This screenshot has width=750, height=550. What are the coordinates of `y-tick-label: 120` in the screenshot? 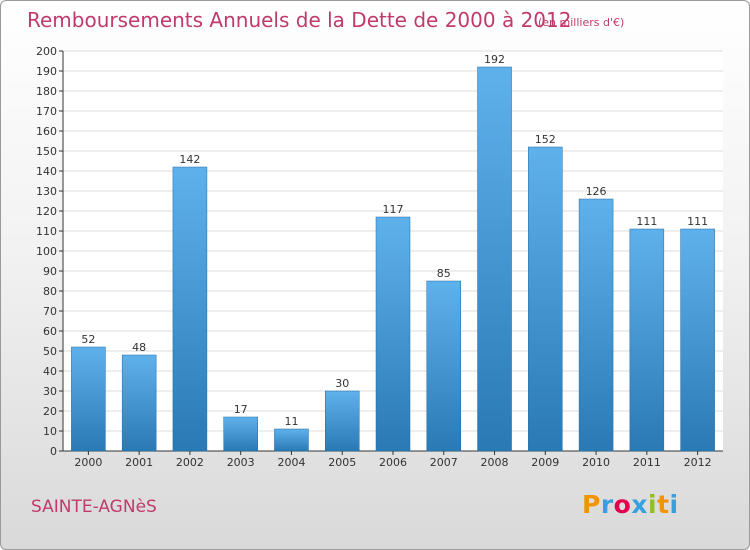 It's located at (46, 211).